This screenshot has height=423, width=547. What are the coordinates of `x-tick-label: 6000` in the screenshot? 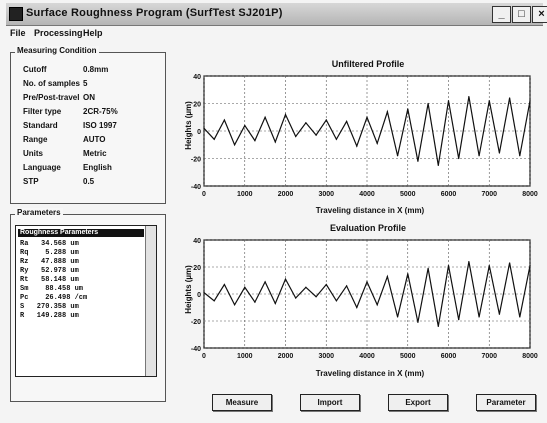 It's located at (449, 194).